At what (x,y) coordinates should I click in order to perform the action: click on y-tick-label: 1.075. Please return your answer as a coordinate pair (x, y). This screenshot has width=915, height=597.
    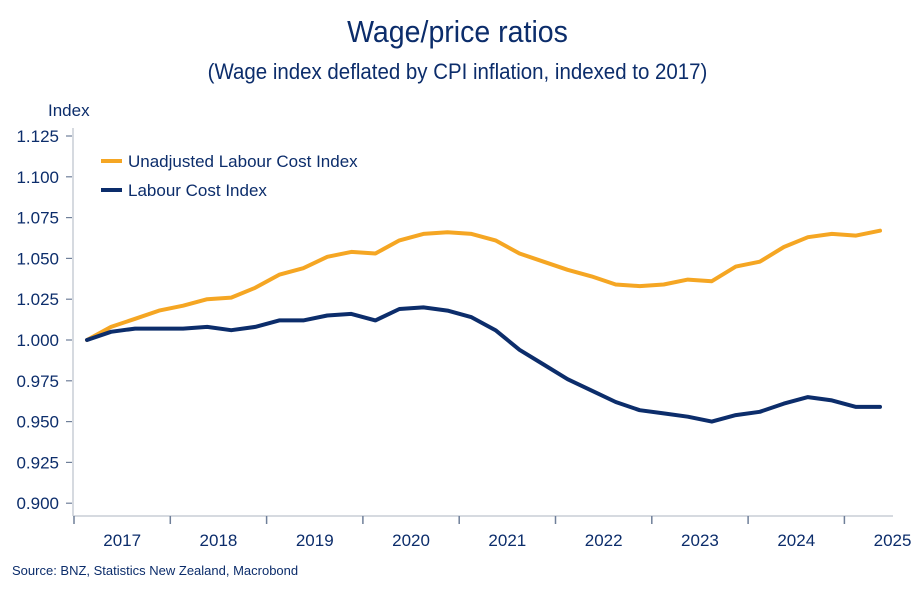
    Looking at the image, I should click on (37, 218).